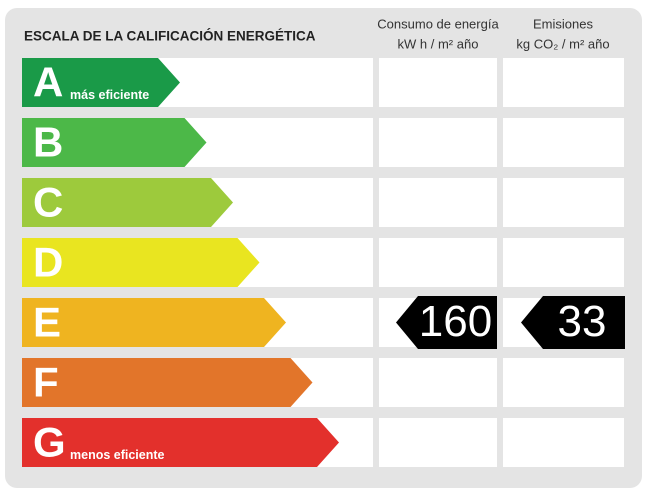 Image resolution: width=649 pixels, height=504 pixels. What do you see at coordinates (109, 95) in the screenshot?
I see `rating-note: más eficiente` at bounding box center [109, 95].